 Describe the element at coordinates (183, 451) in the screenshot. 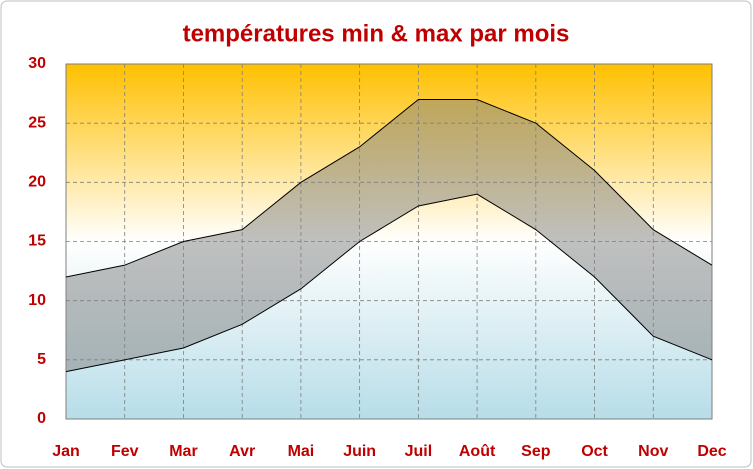

I see `x-tick-label: Mar` at that location.